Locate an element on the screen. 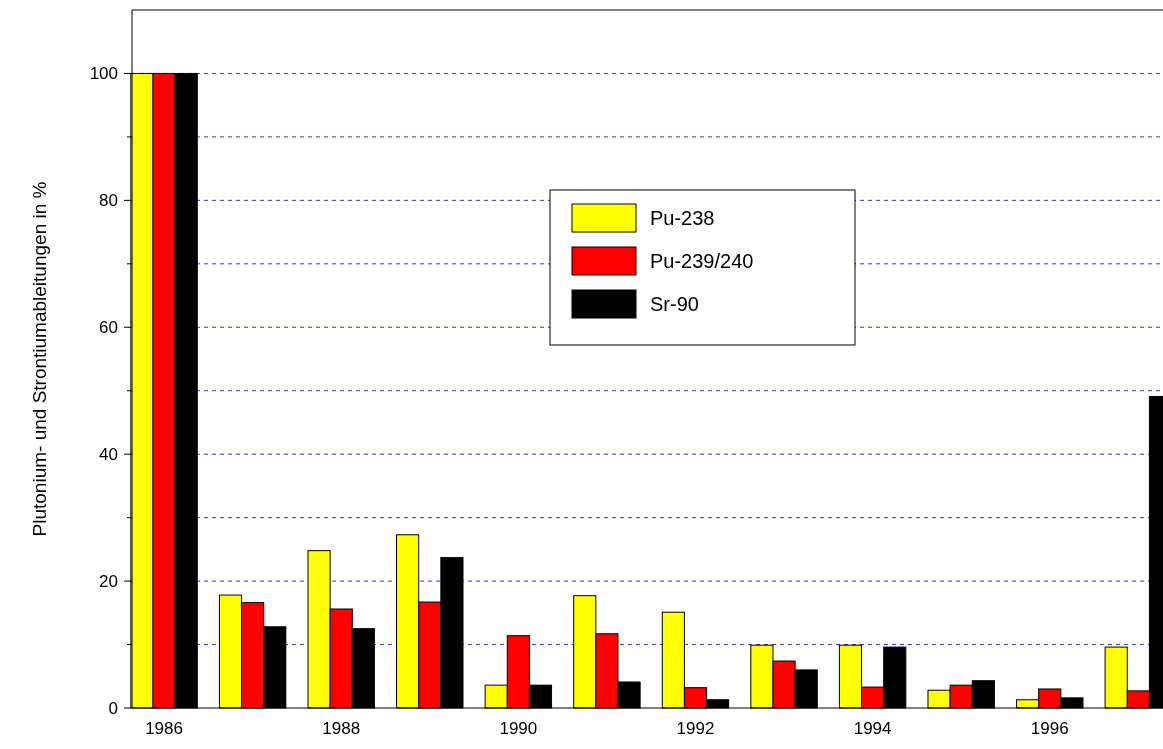 The height and width of the screenshot is (749, 1163). y-tick-label: 40 is located at coordinates (108, 455).